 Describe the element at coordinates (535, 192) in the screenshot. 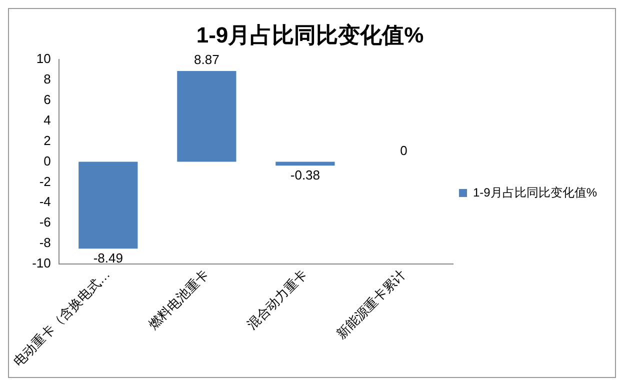

I see `legend-label: 1-9月占比同比变化值%` at that location.